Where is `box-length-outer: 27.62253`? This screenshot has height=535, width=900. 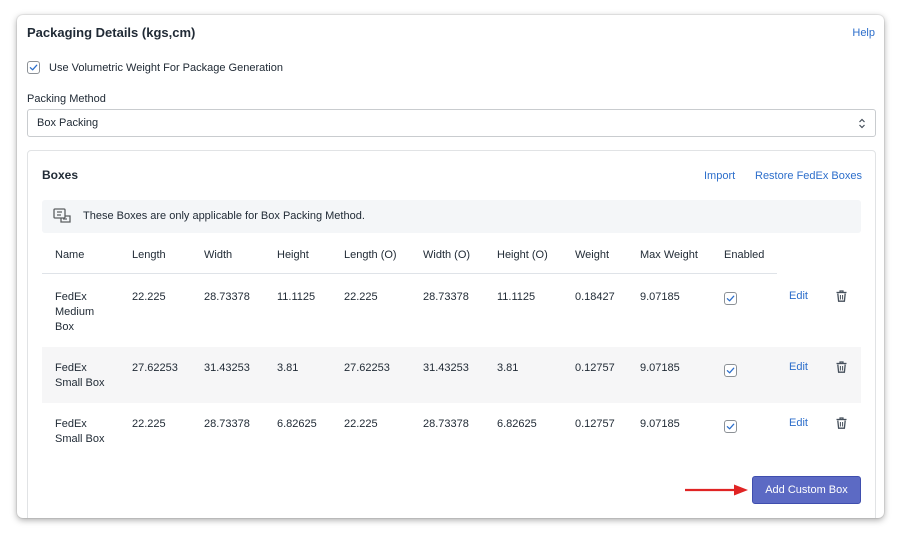
box-length-outer: 27.62253 is located at coordinates (367, 368).